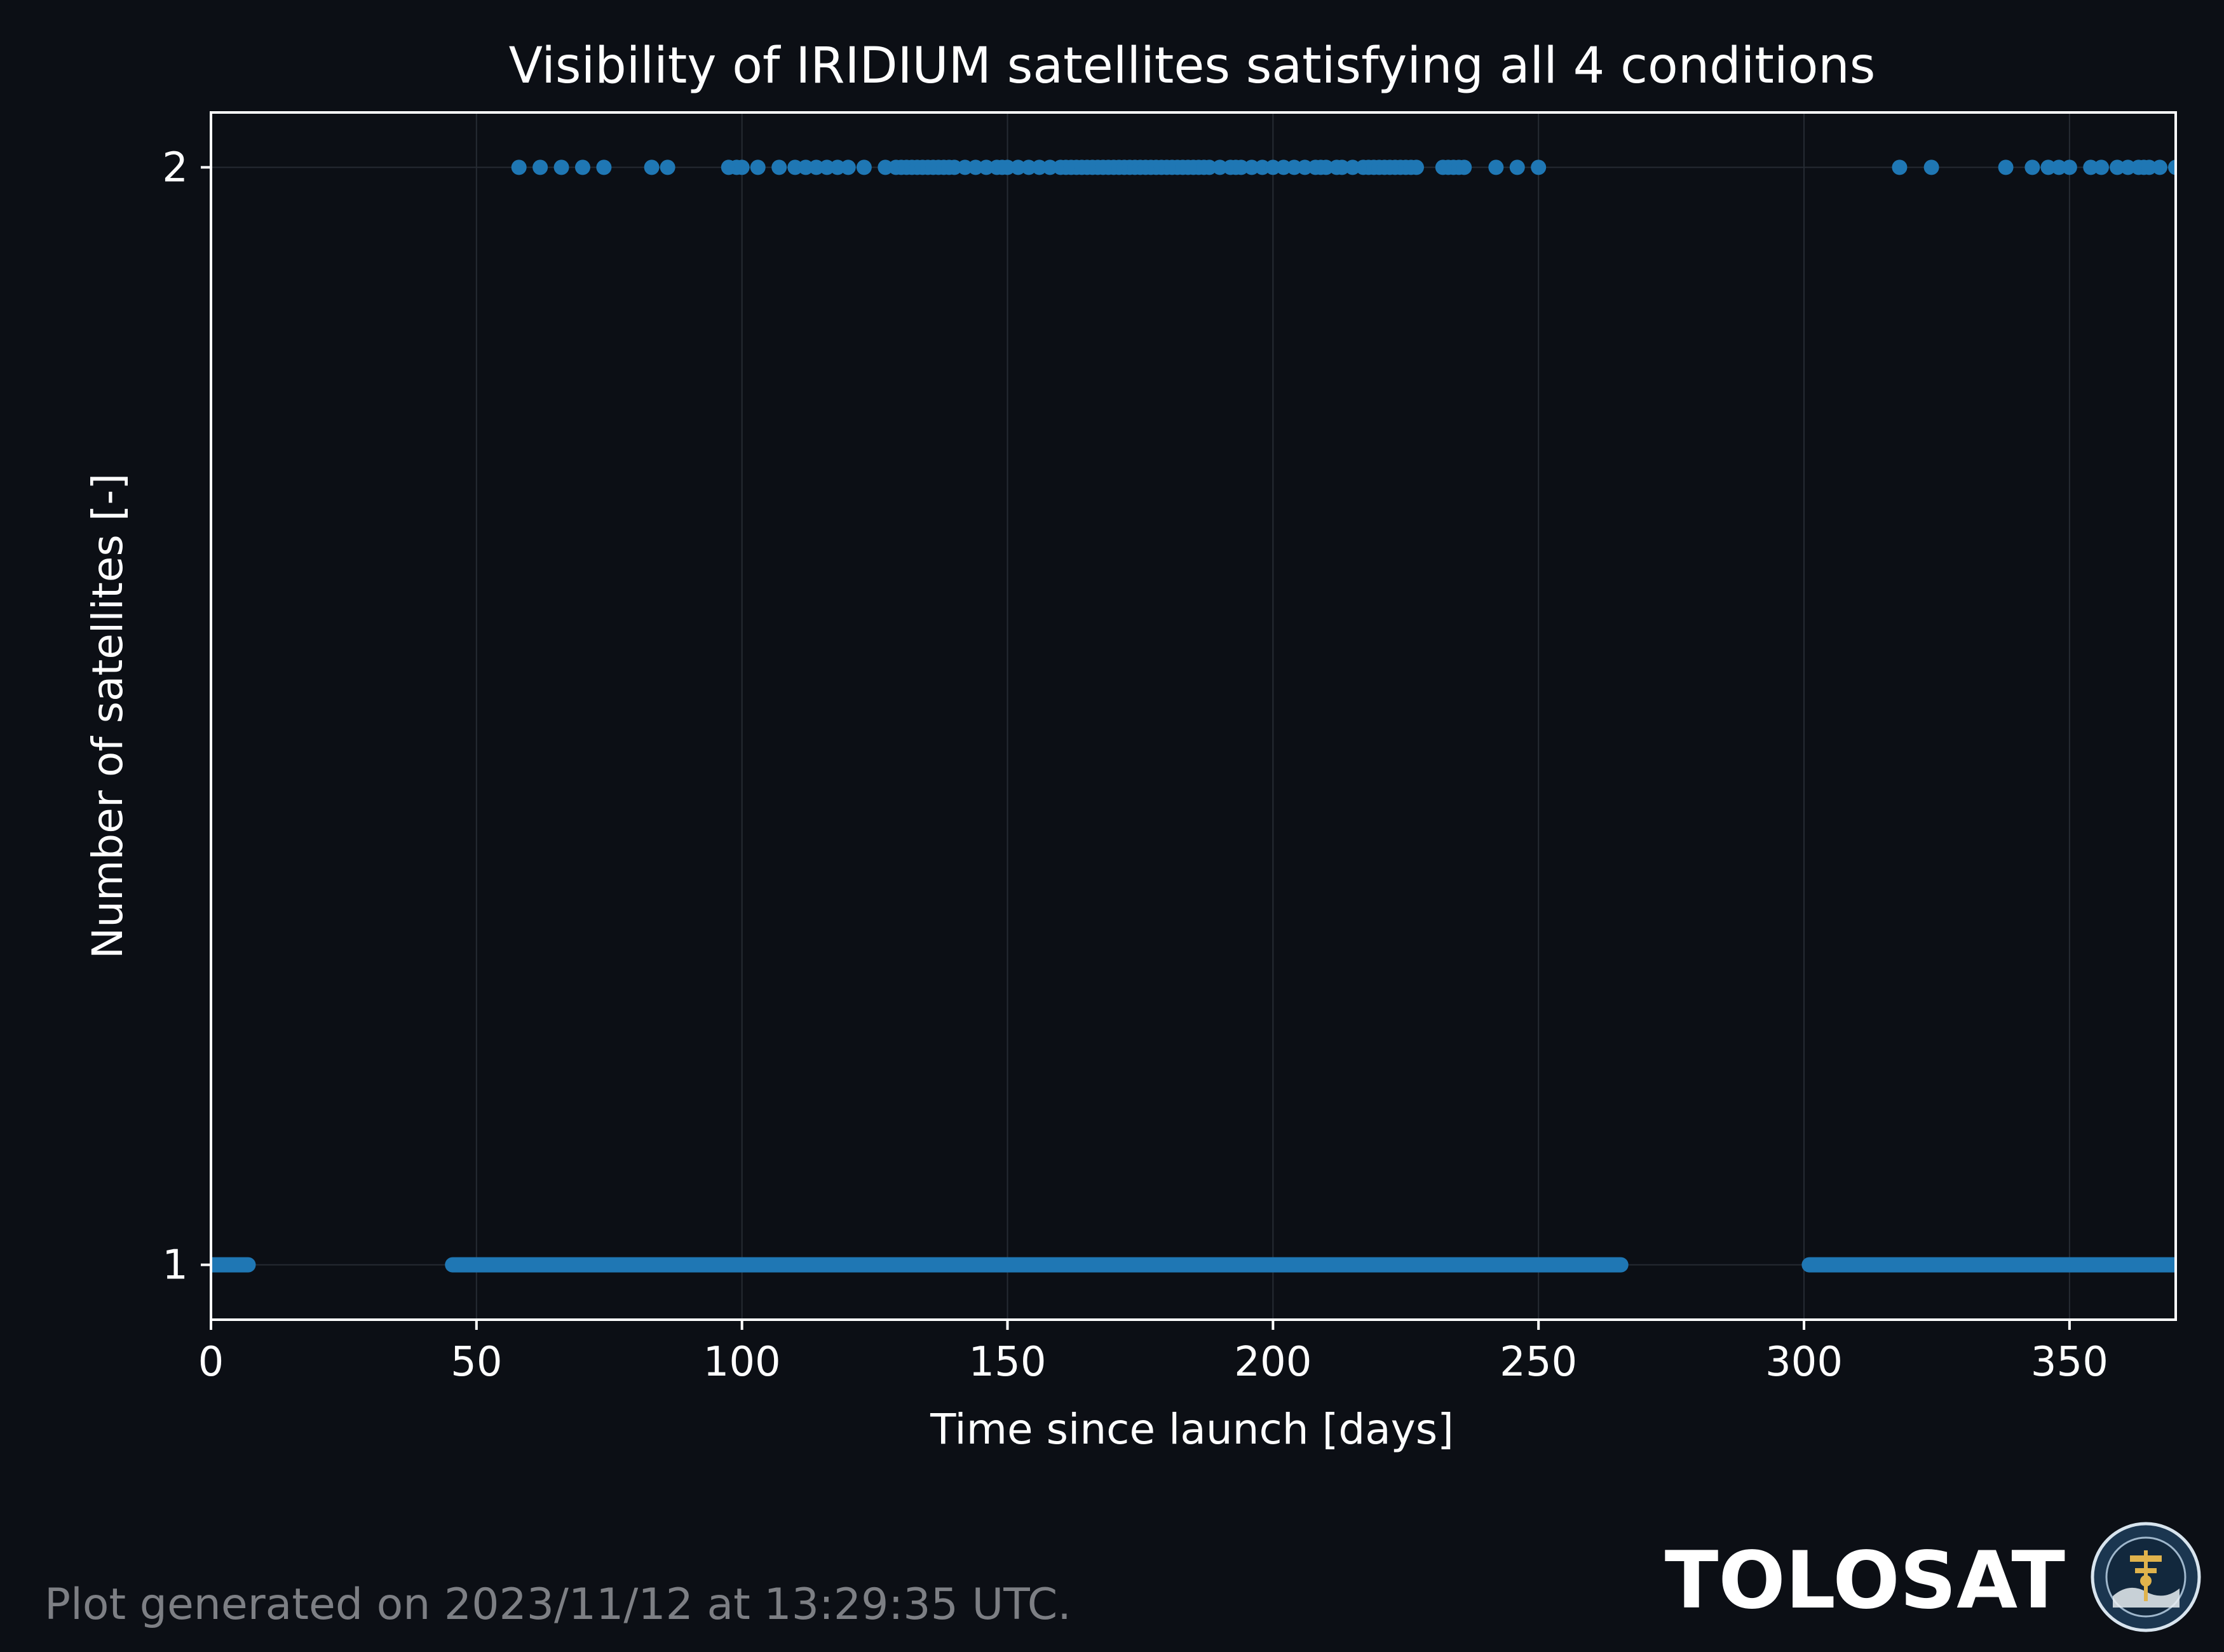 The image size is (2224, 1652). Describe the element at coordinates (1865, 1581) in the screenshot. I see `brand-name: TOLOSAT` at that location.